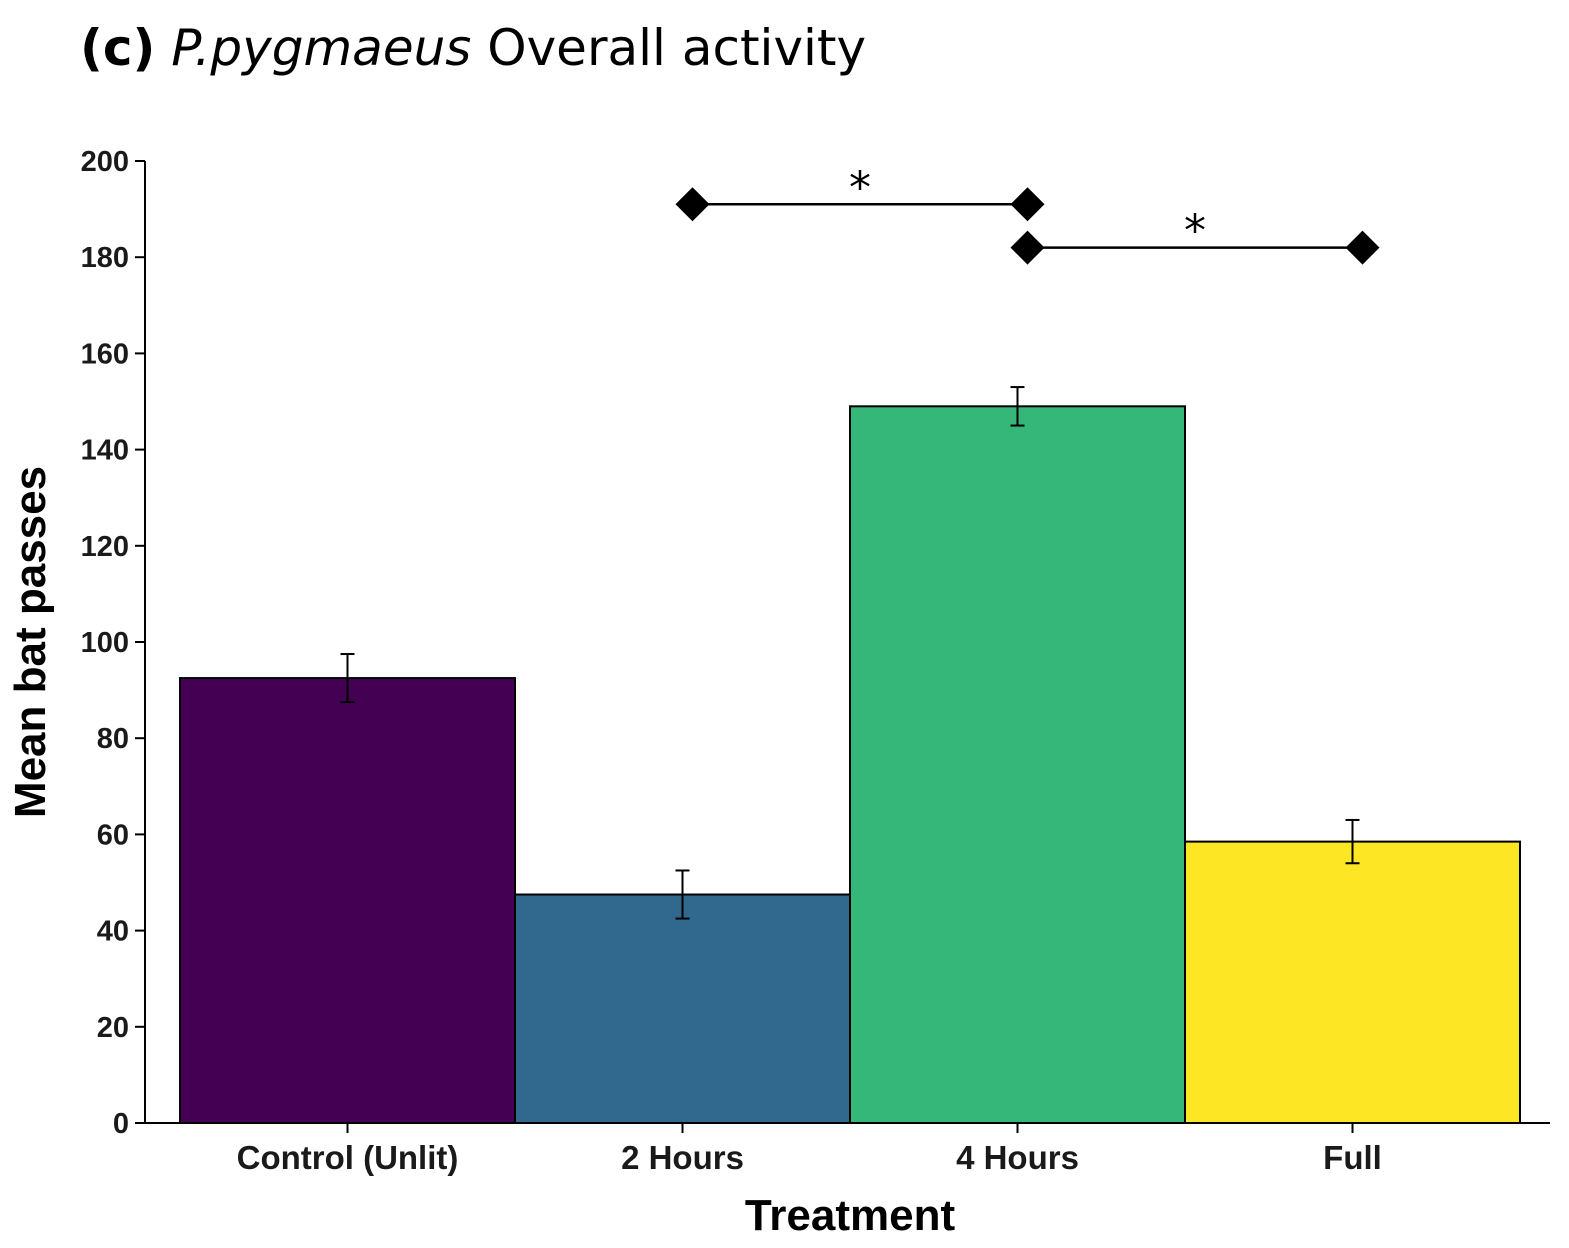 This screenshot has width=1569, height=1248. Describe the element at coordinates (118, 48) in the screenshot. I see `panel-label: (c)` at that location.